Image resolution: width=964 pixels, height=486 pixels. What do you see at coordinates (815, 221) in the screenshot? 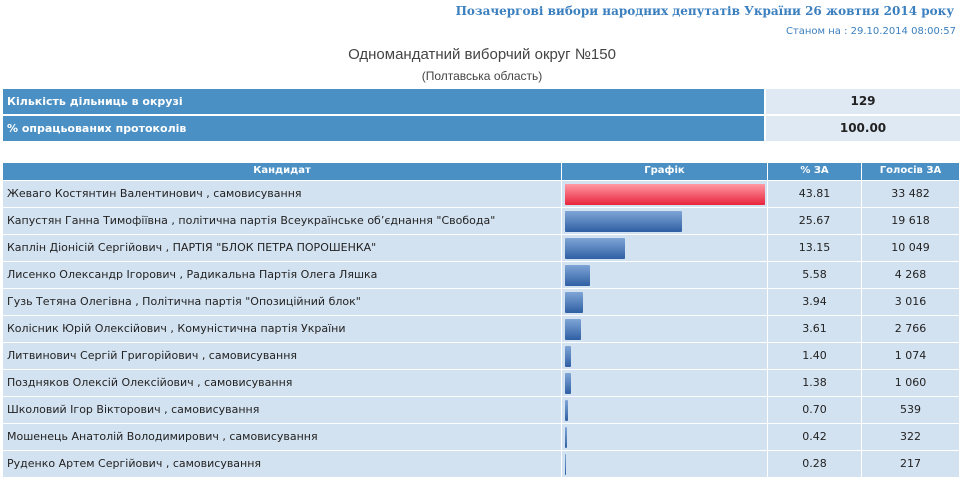
I see `percent-cell: 25.67` at bounding box center [815, 221].